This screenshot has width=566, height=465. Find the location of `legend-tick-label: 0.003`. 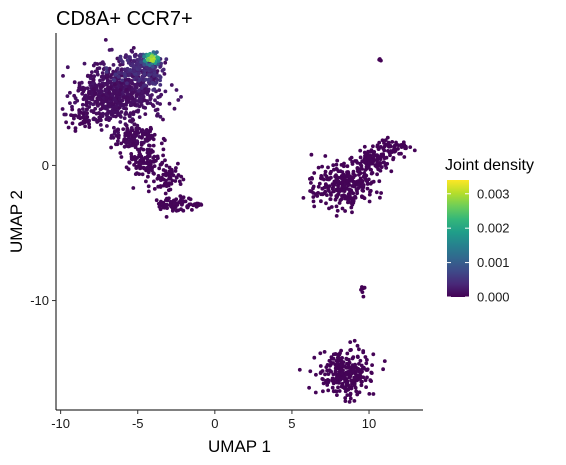

legend-tick-label: 0.003 is located at coordinates (493, 193).